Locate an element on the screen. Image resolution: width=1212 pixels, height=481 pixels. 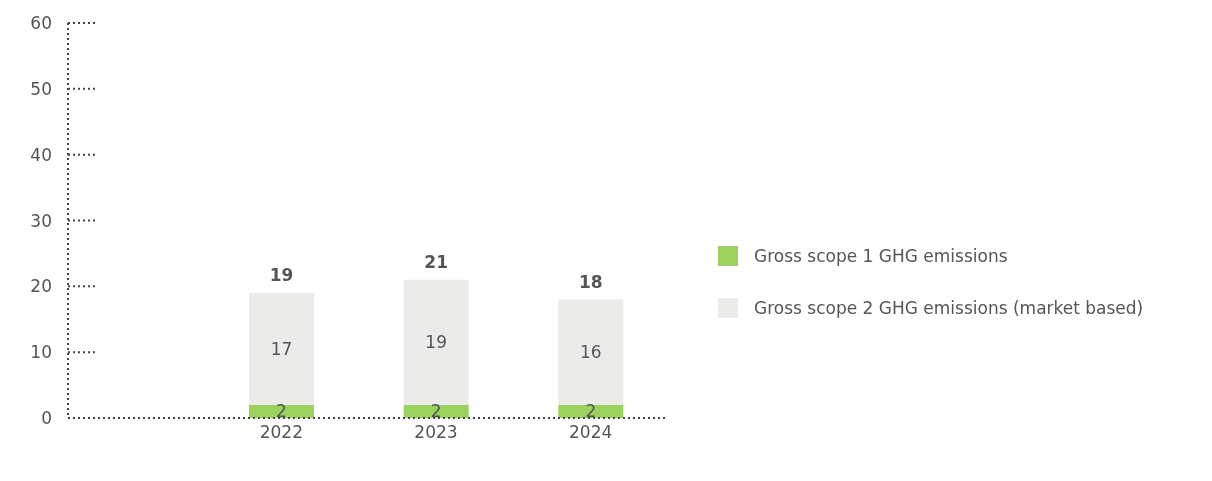
y-tick-label: 40 is located at coordinates (41, 154).